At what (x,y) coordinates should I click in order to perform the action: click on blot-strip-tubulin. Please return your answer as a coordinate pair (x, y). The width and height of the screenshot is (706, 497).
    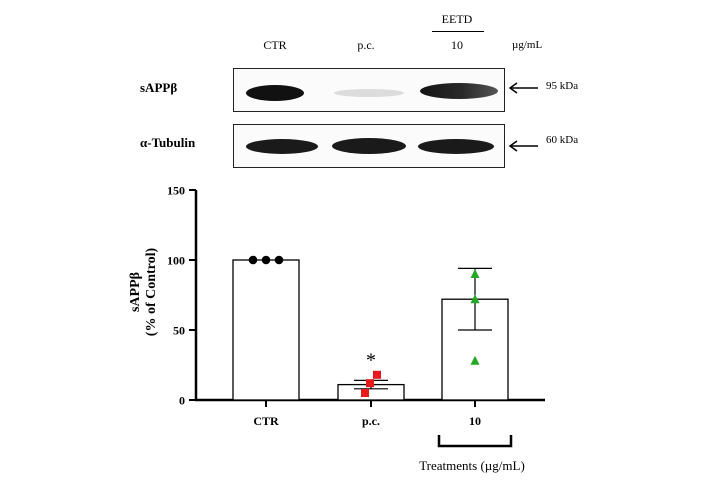
    Looking at the image, I should click on (369, 146).